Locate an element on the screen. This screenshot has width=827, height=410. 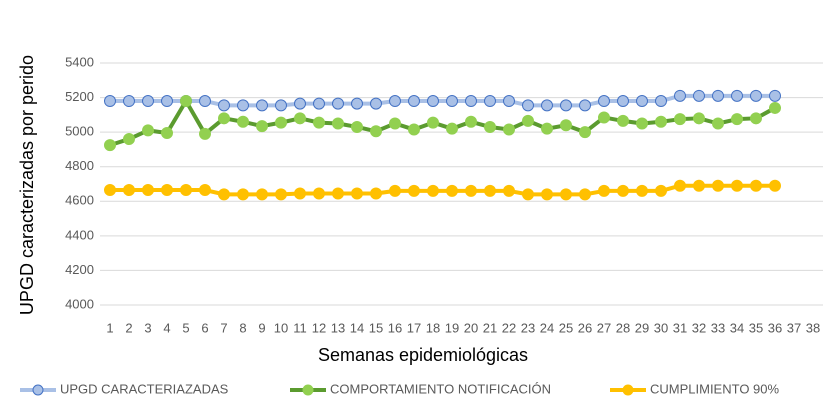
x-tick-label: 28 is located at coordinates (623, 327).